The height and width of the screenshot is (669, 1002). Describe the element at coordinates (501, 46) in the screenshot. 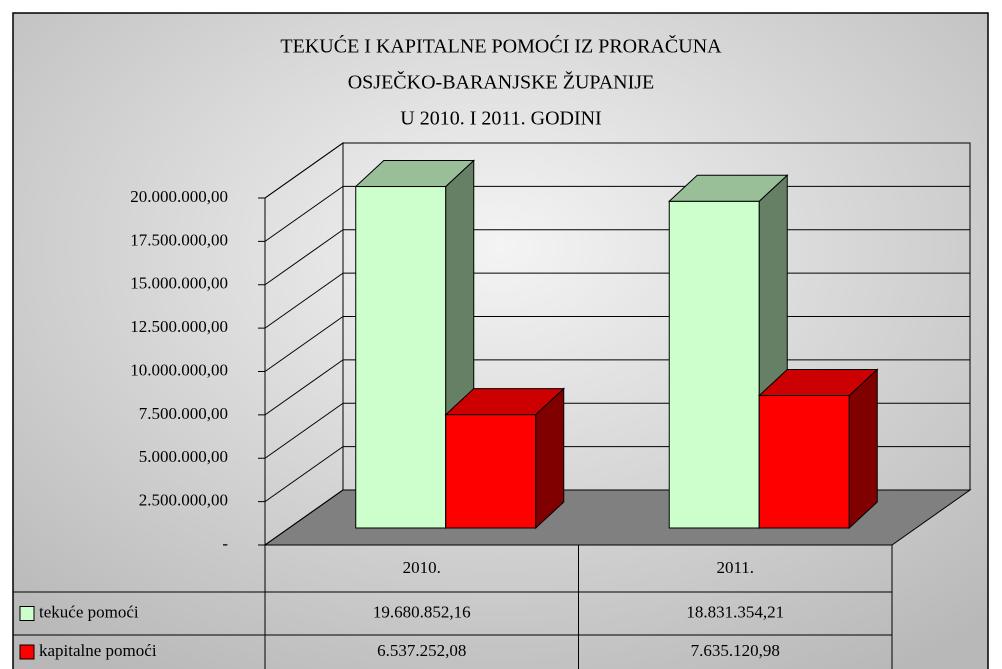

I see `chart-title: TEKUĆE I KAPITALNE POMOĆI IZ PRORAČUNA` at that location.